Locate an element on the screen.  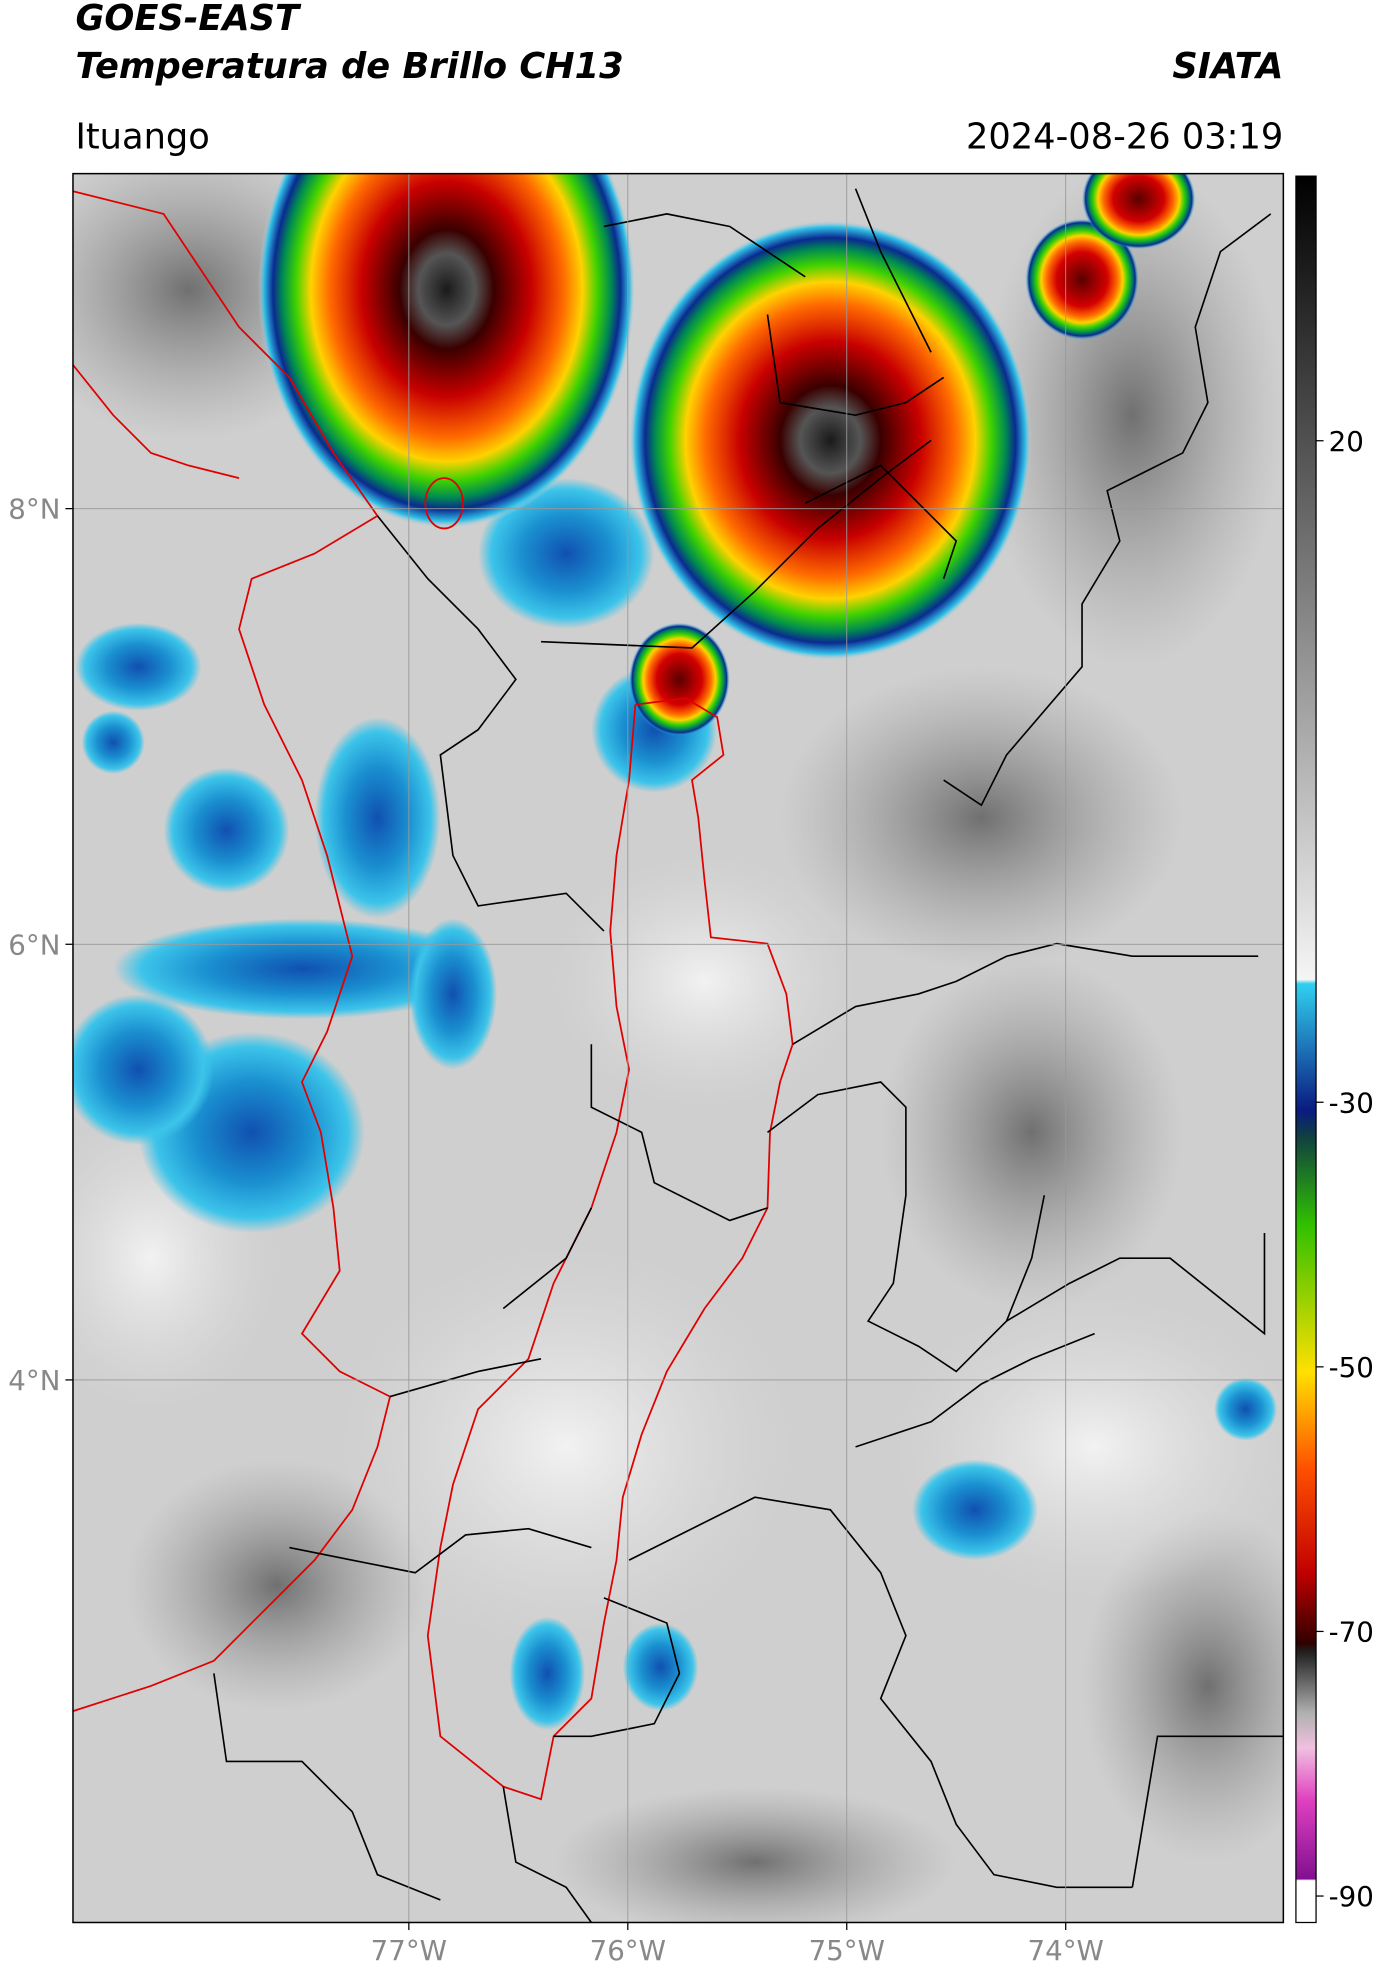
datetime: 2024-08-26 03:19 is located at coordinates (1124, 136).